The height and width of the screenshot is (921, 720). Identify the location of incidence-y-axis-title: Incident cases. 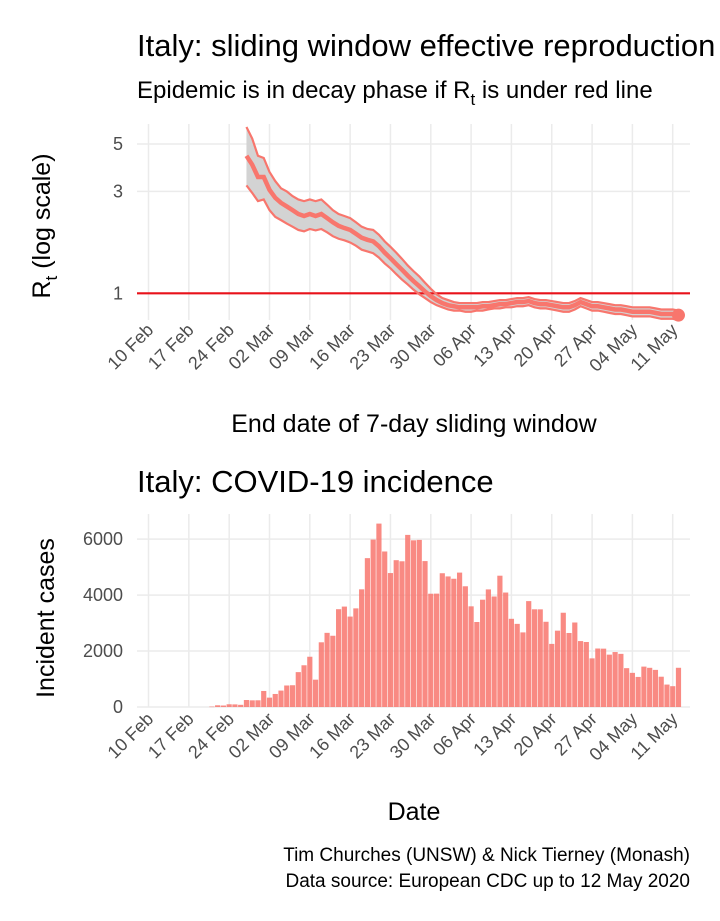
(46, 618).